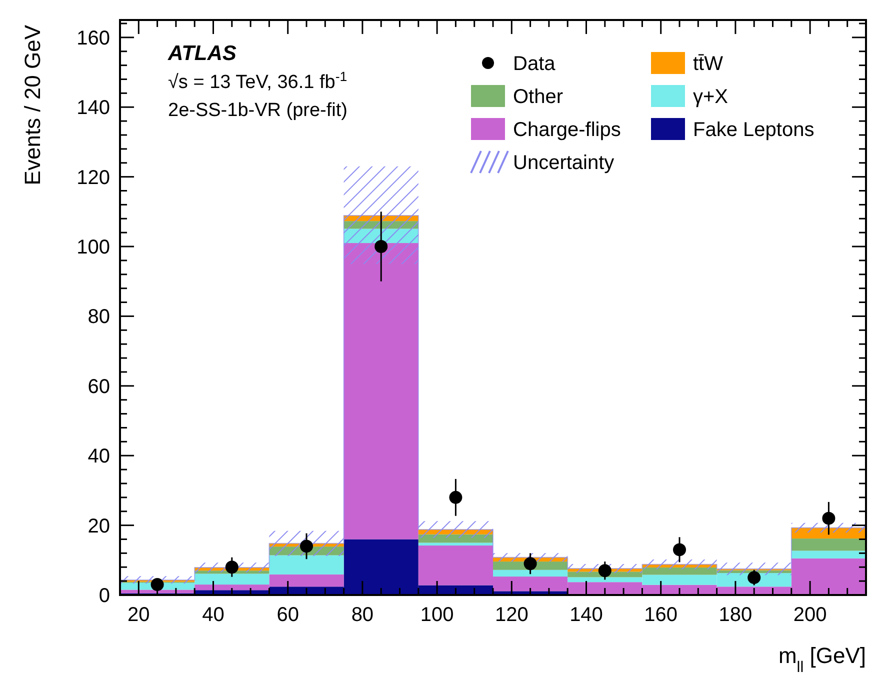 This screenshot has height=681, width=876. Describe the element at coordinates (99, 526) in the screenshot. I see `y-tick-label: 20` at that location.